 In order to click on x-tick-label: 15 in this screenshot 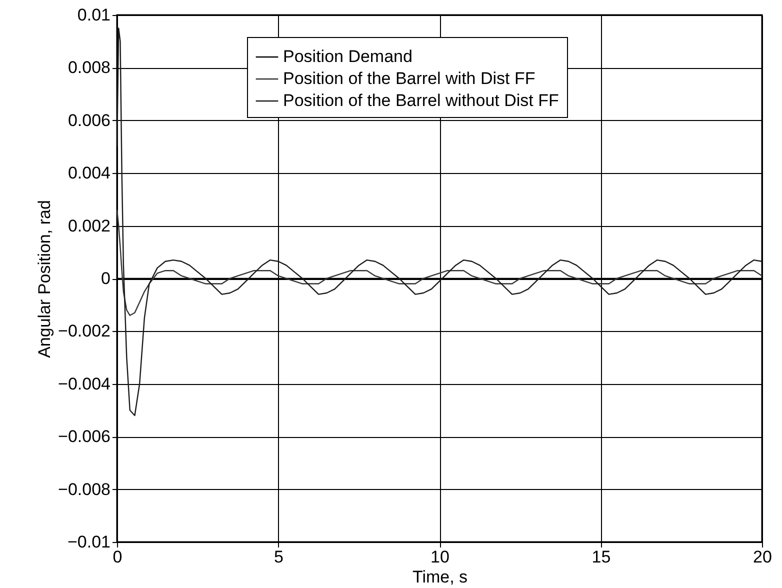, I will do `click(601, 557)`.